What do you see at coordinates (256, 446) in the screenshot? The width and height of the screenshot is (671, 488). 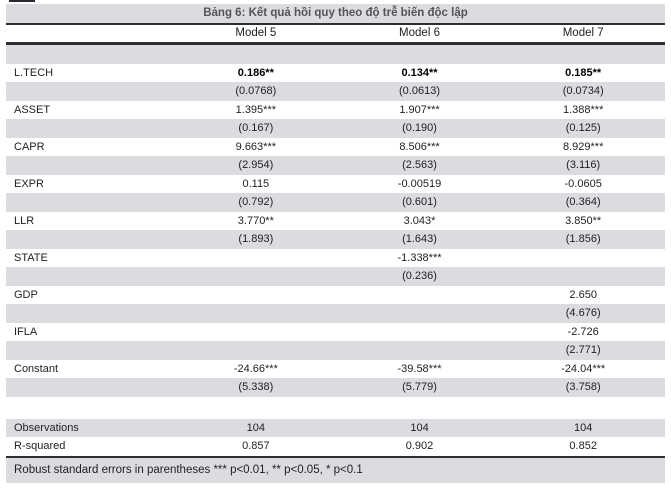 I see `cell-model-5: 0.857` at bounding box center [256, 446].